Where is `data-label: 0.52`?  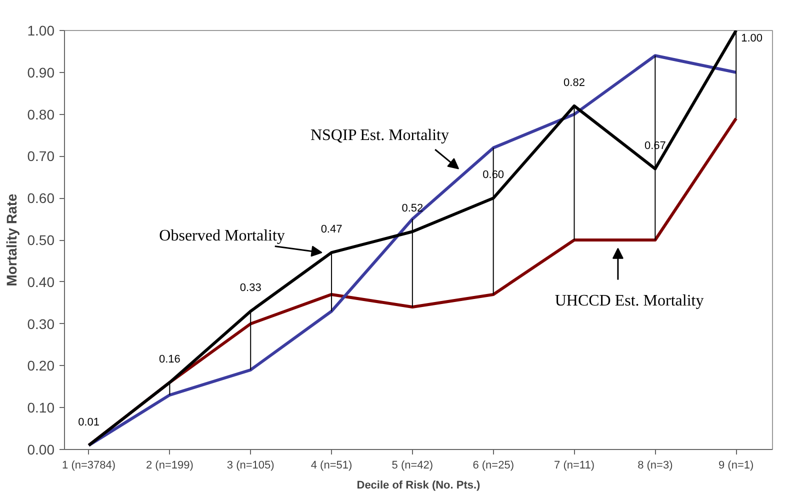
data-label: 0.52 is located at coordinates (413, 208).